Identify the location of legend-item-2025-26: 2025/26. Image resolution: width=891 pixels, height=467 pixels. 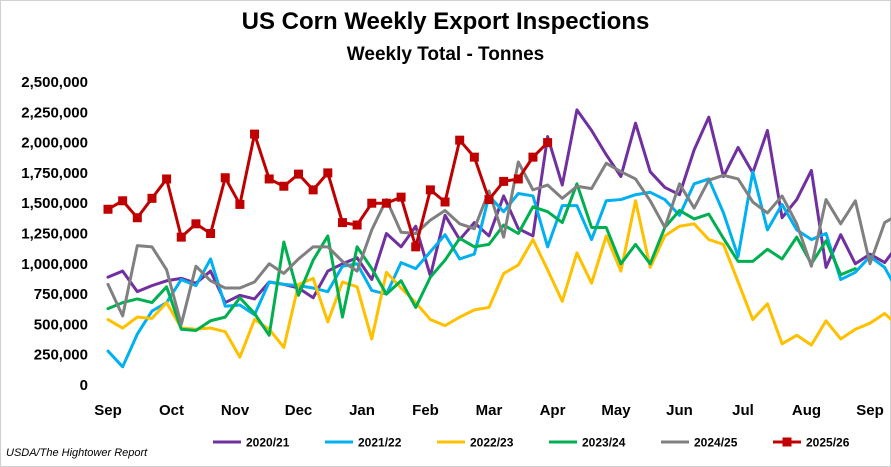
(811, 443).